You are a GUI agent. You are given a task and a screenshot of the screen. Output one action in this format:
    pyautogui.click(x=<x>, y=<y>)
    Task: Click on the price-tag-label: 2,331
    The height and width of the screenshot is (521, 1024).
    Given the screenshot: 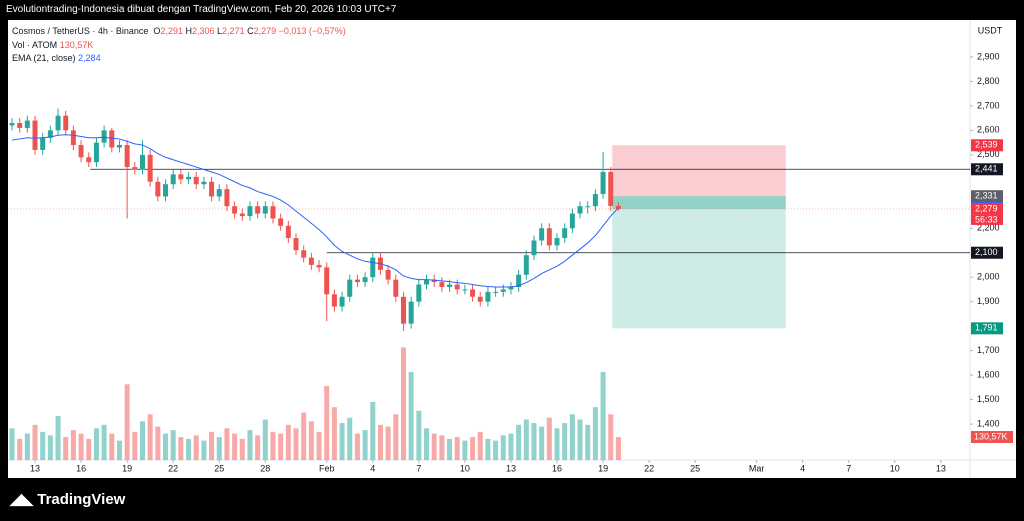 What is the action you would take?
    pyautogui.click(x=986, y=196)
    